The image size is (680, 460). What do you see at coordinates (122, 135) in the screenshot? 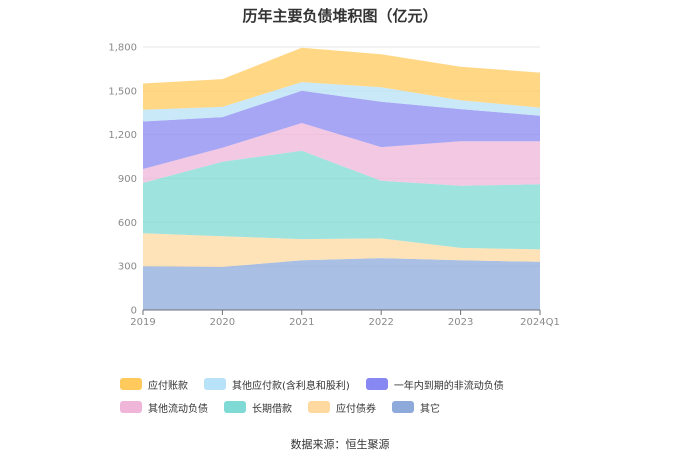
I see `y-tick-label: 1,200` at bounding box center [122, 135].